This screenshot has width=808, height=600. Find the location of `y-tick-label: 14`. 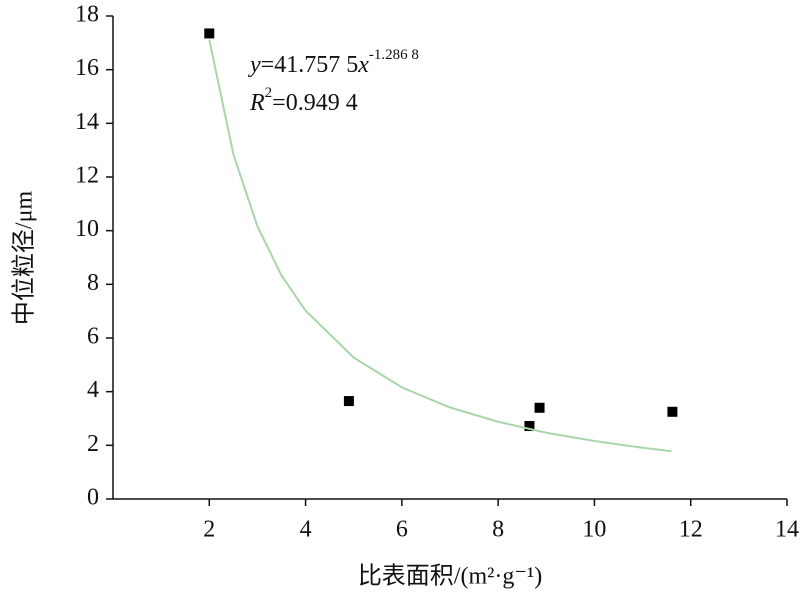

y-tick-label: 14 is located at coordinates (87, 122).